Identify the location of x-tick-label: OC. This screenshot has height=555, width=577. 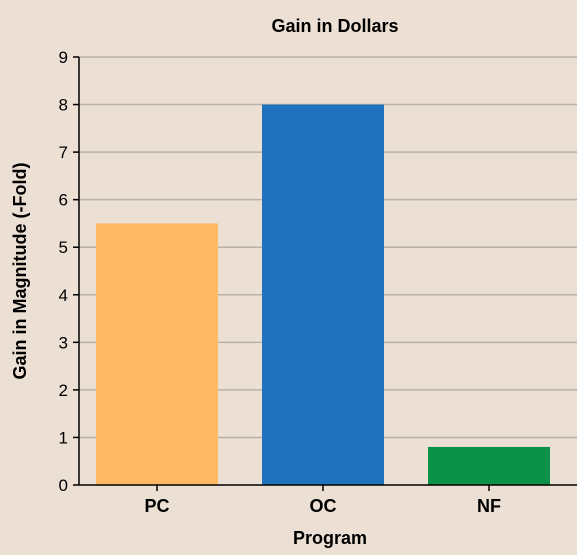
(323, 506).